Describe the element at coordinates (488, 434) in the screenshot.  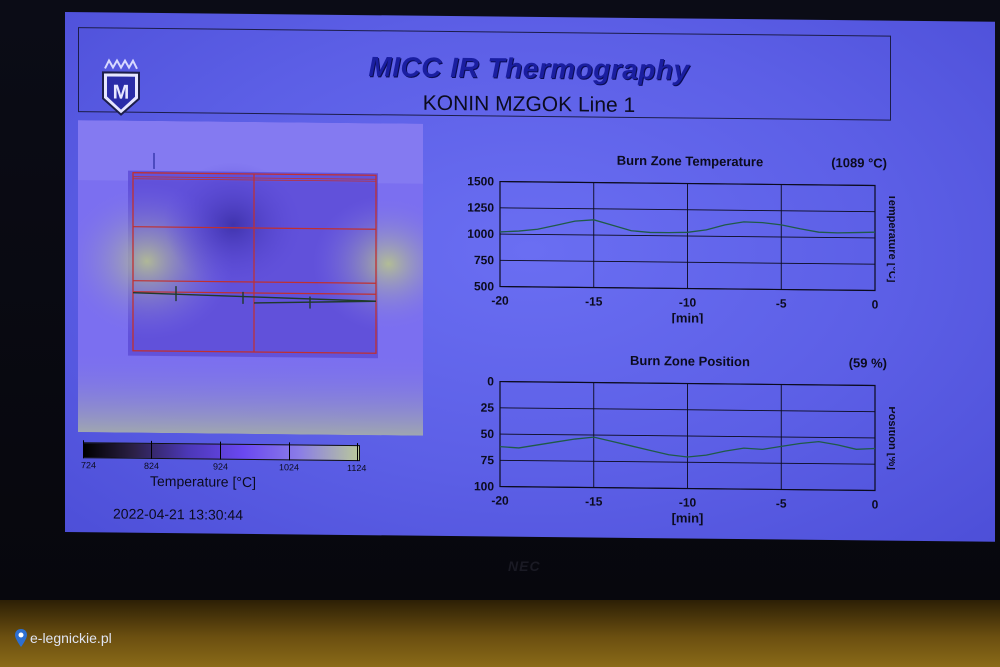
I see `y-tick-label: 50` at that location.